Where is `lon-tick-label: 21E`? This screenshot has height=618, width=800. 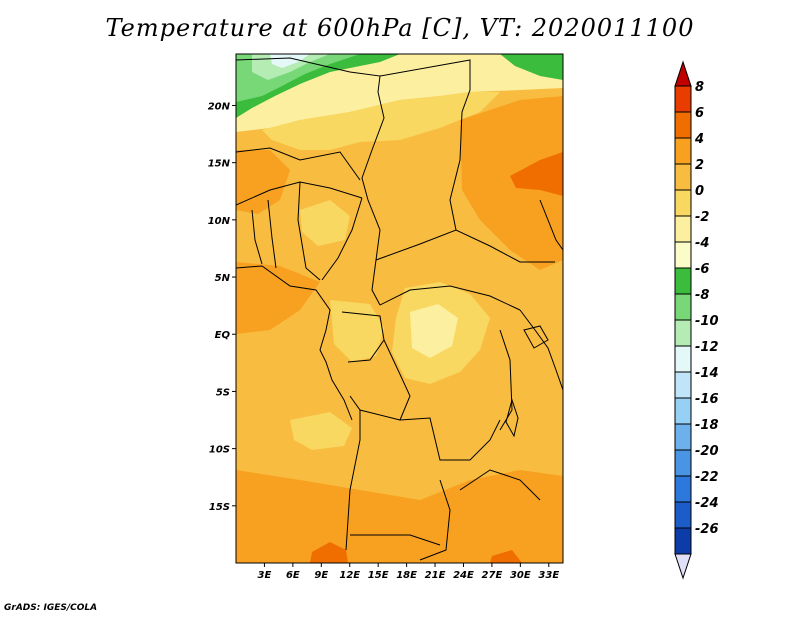
lon-tick-label: 21E is located at coordinates (435, 575).